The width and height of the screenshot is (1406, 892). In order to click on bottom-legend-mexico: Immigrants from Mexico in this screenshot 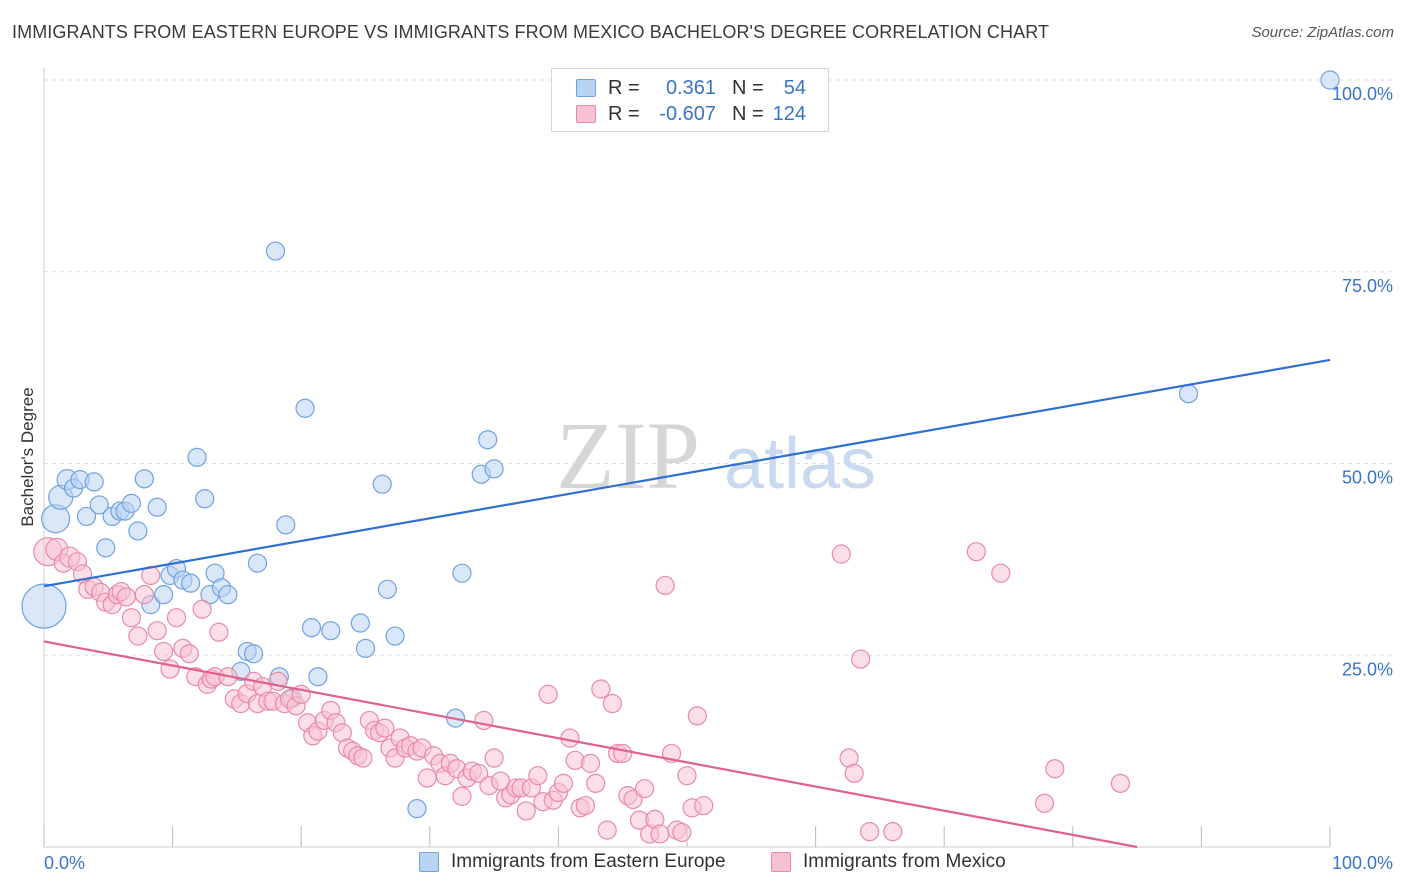, I will do `click(888, 862)`.